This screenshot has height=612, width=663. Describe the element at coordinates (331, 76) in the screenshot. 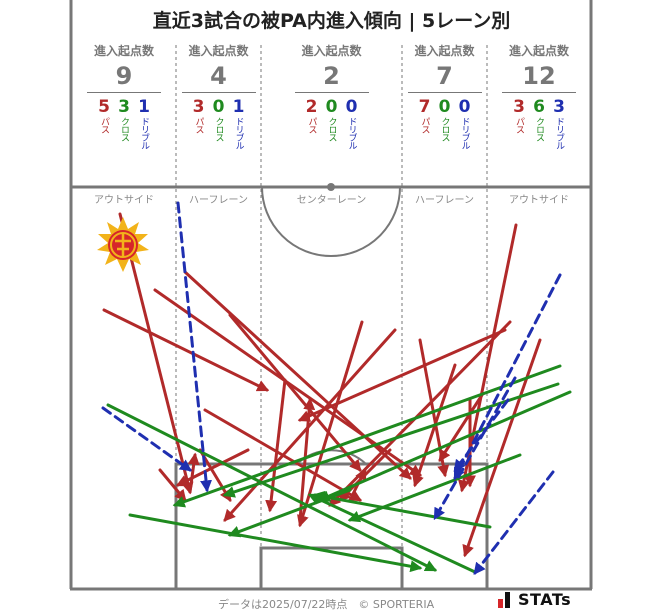

I see `lane-total: 2` at that location.